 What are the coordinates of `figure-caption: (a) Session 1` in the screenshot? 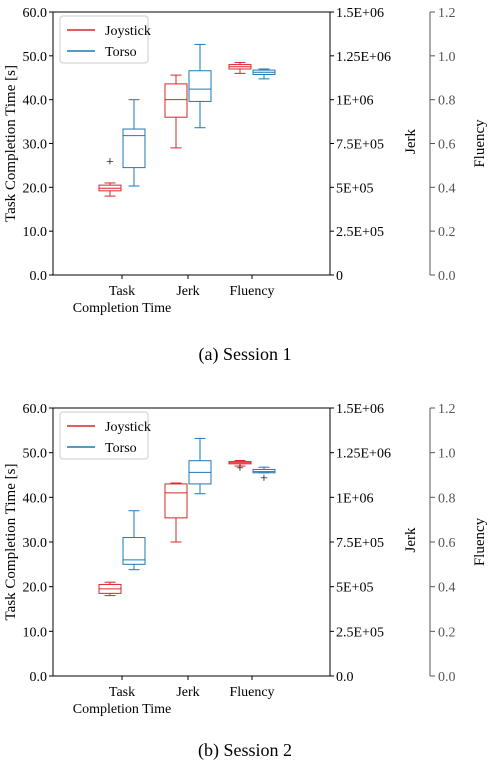 It's located at (245, 354).